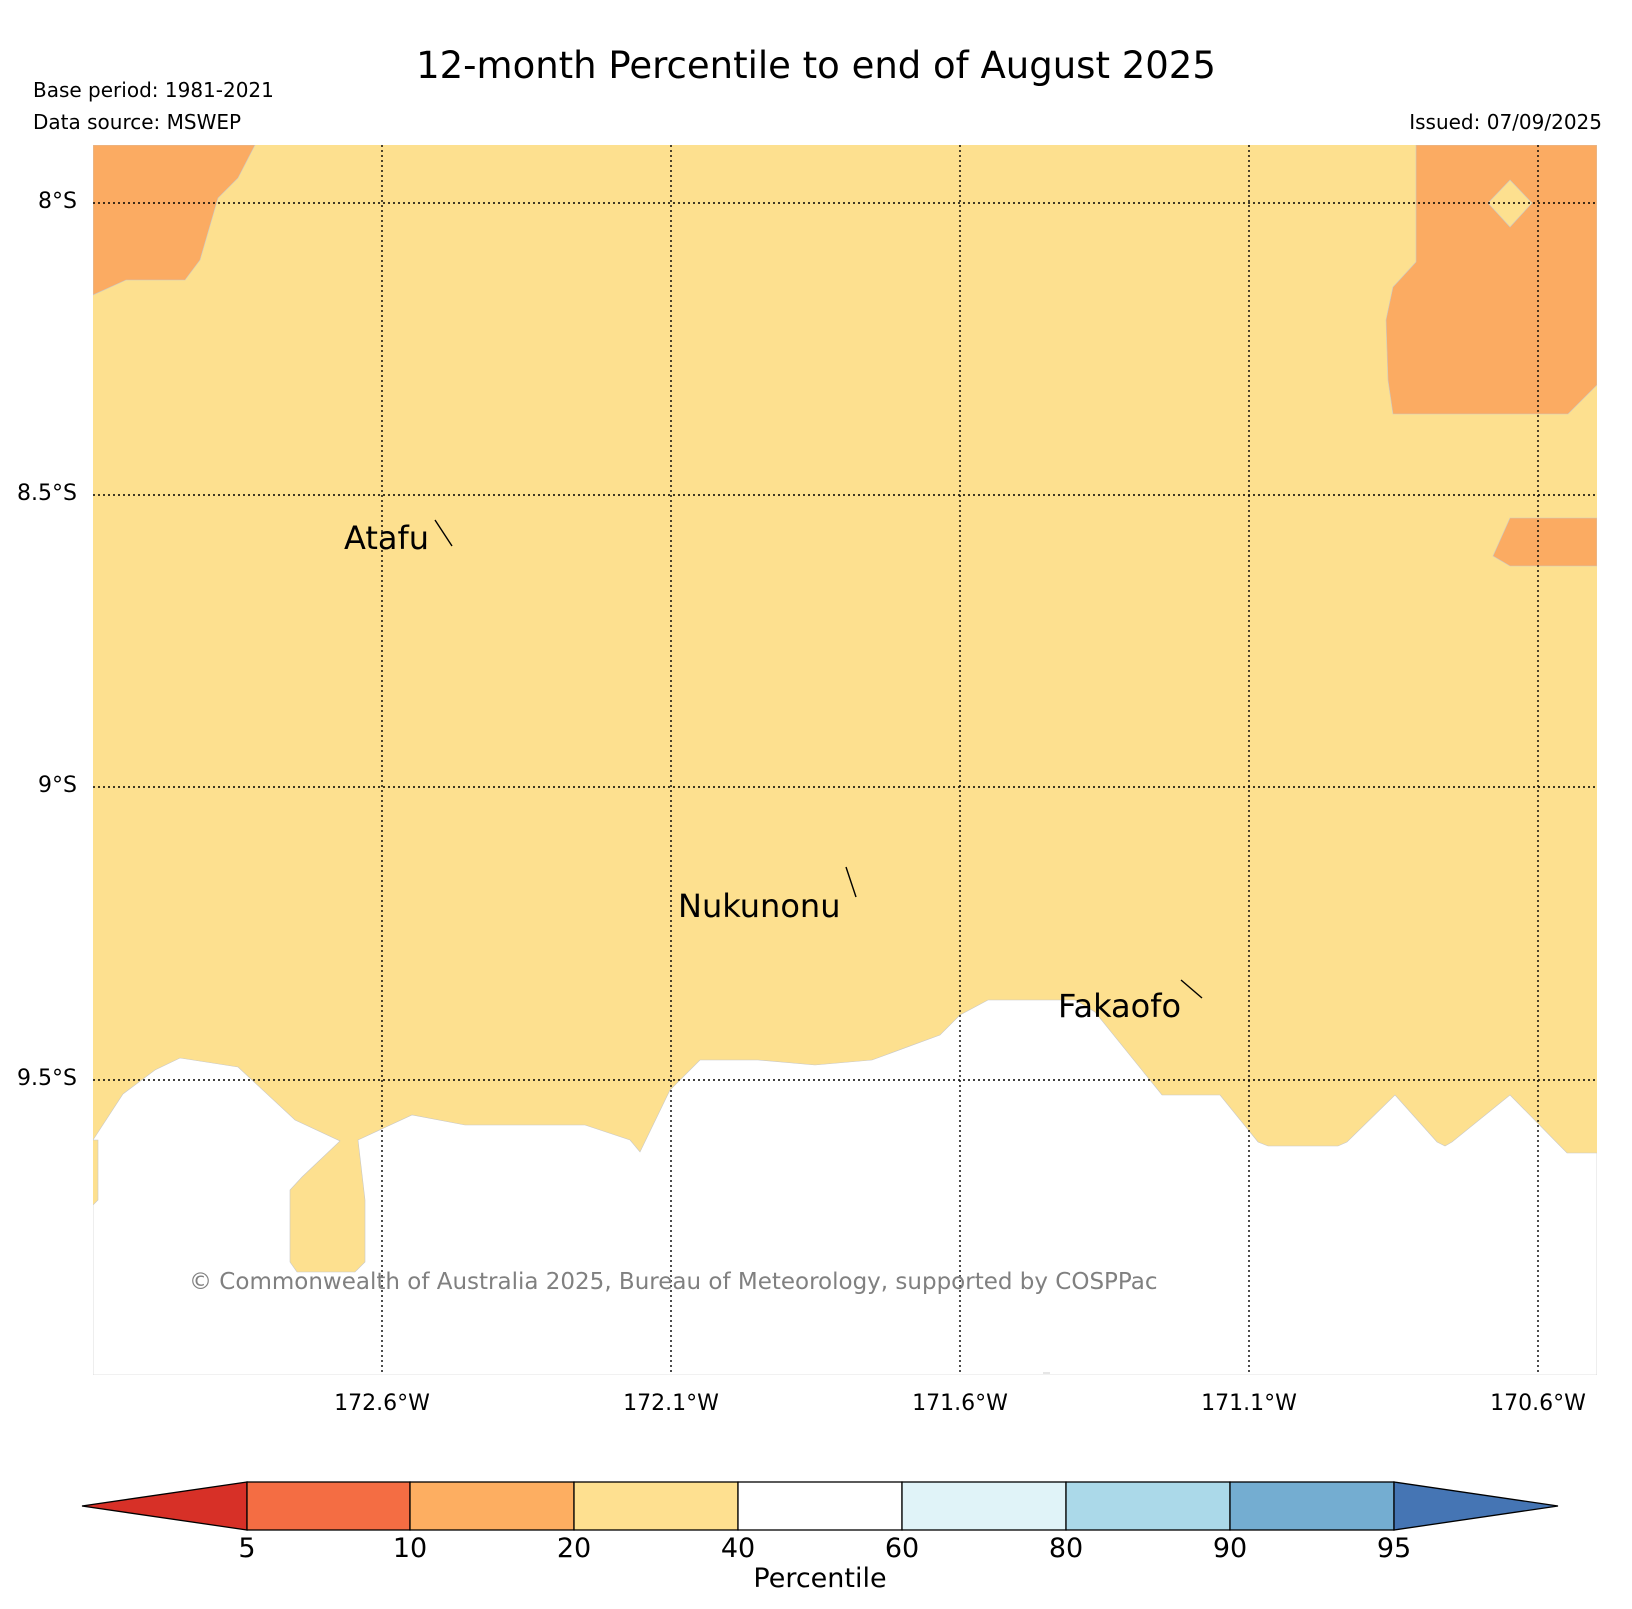 The width and height of the screenshot is (1632, 1609). I want to click on colorbar-extend-high, so click(1476, 1506).